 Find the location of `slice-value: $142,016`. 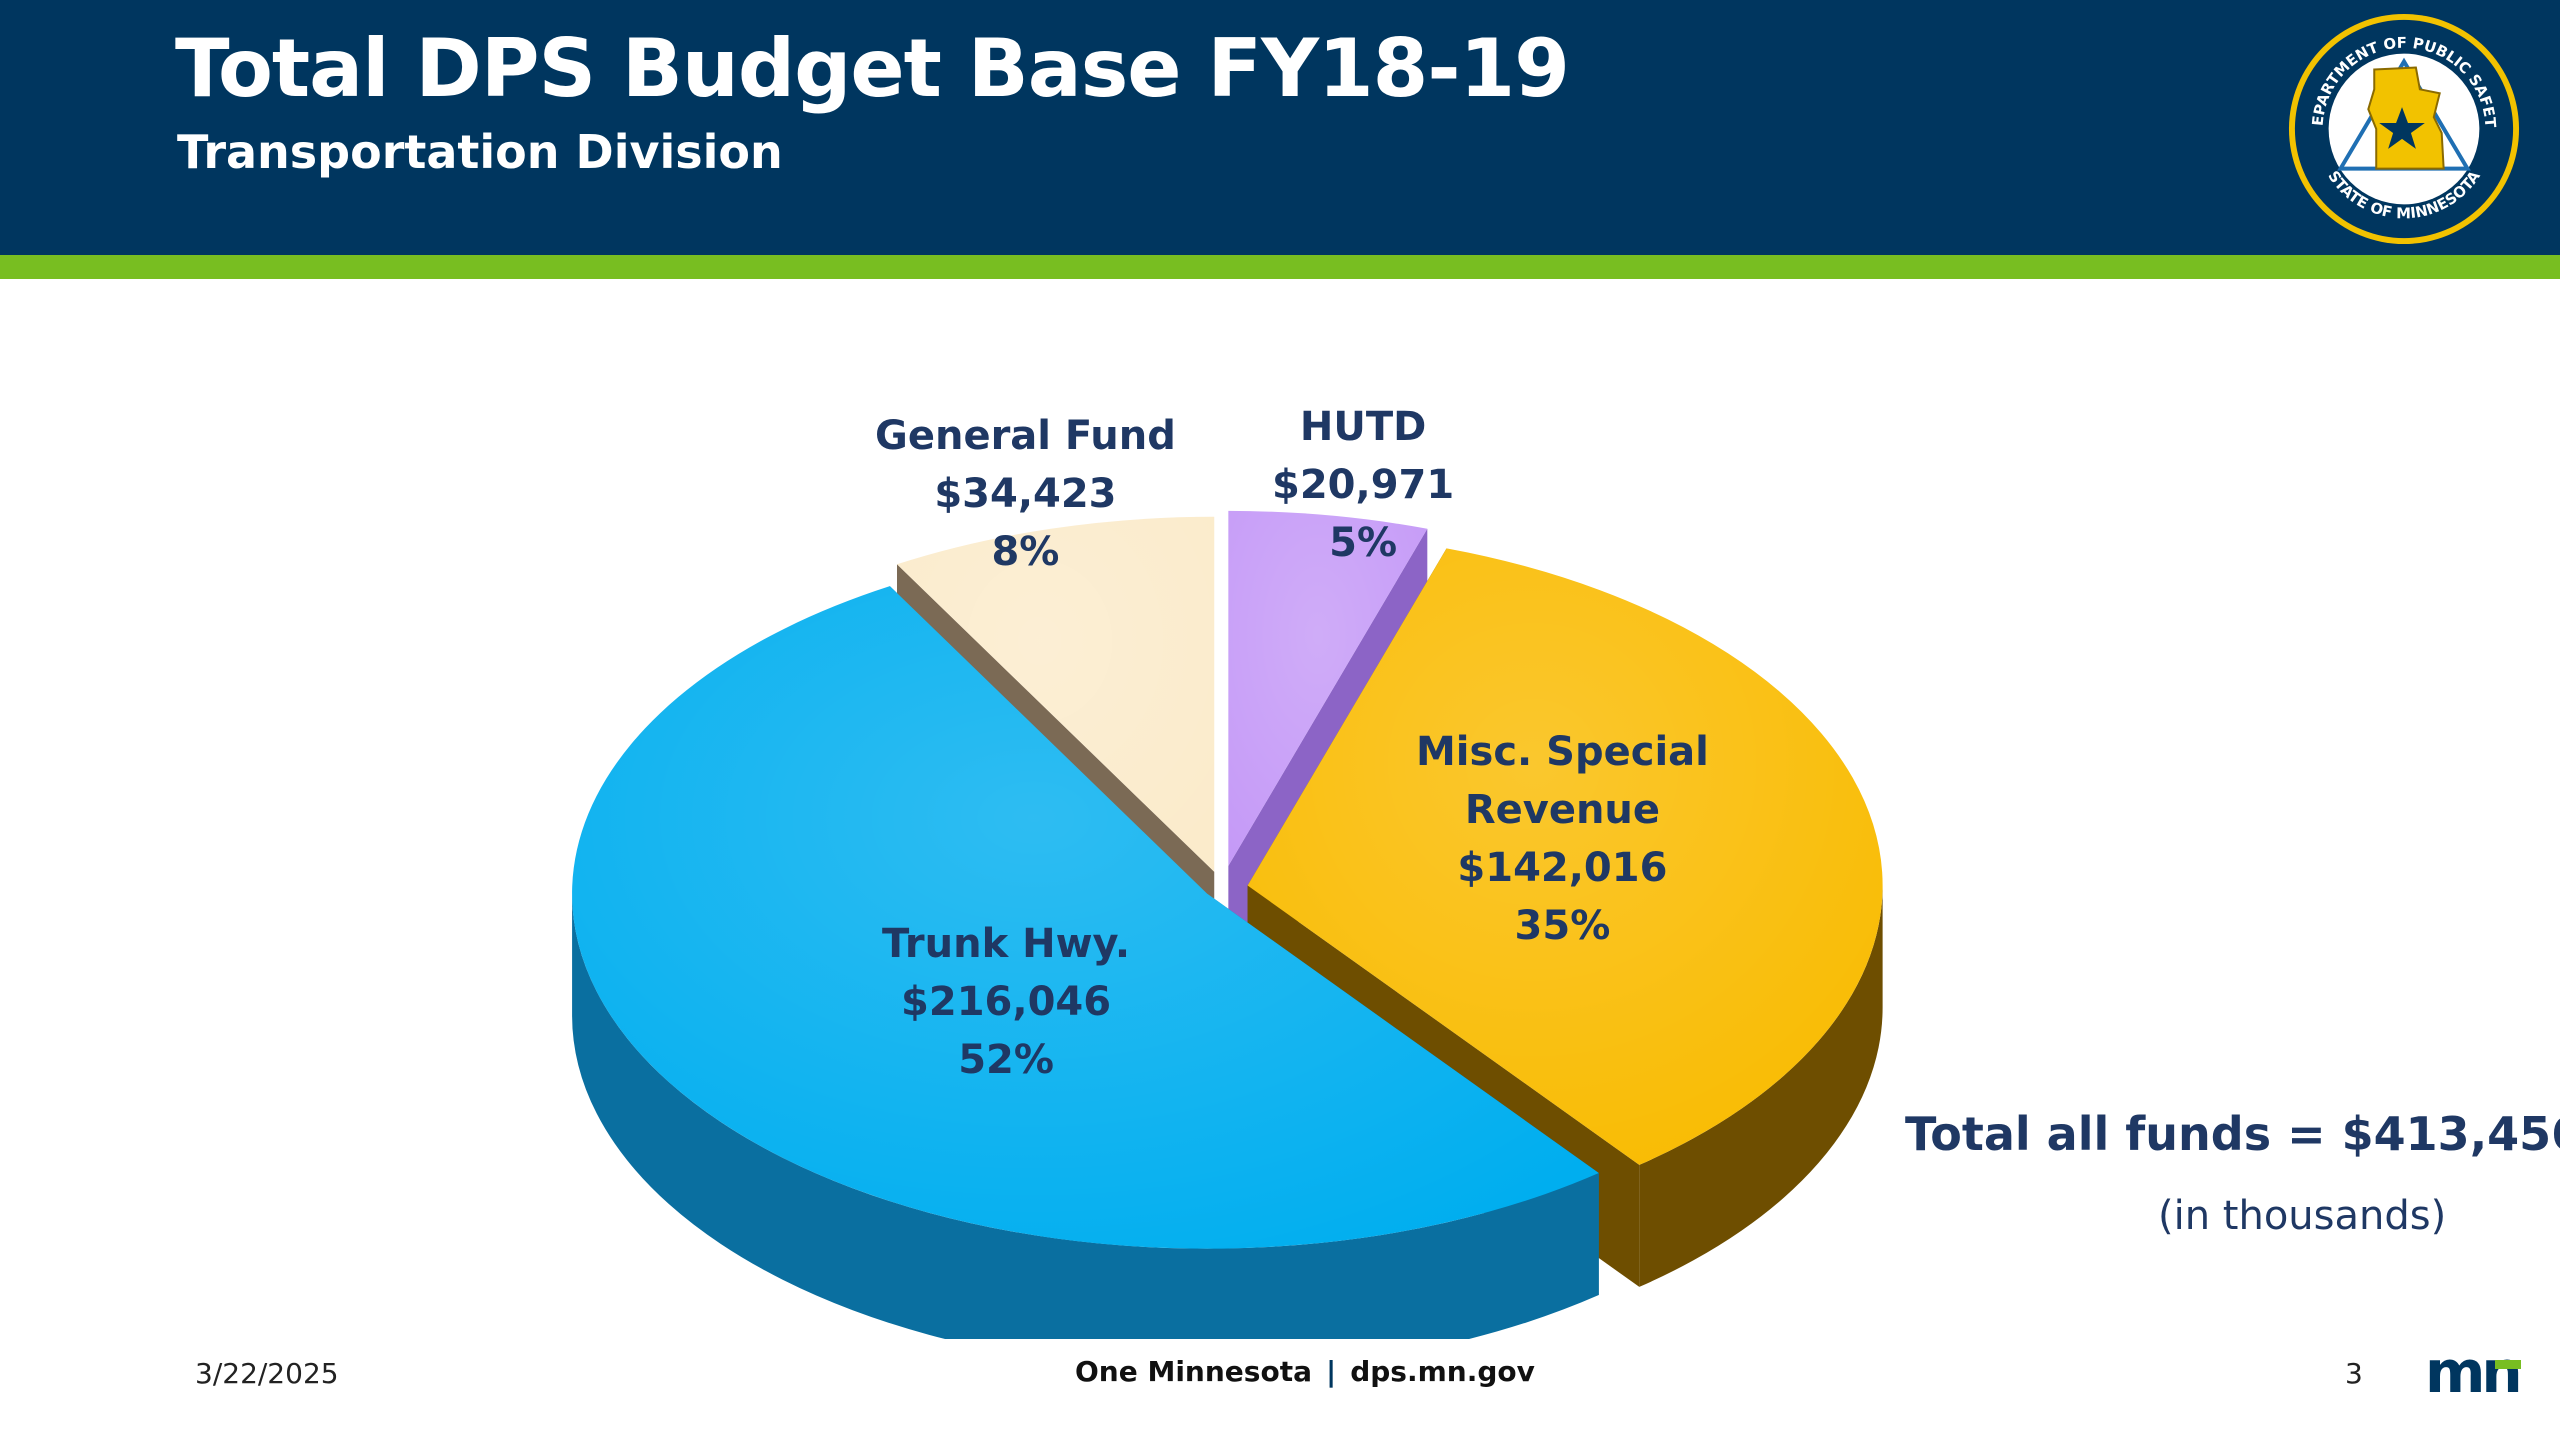

slice-value: $142,016 is located at coordinates (1562, 868).